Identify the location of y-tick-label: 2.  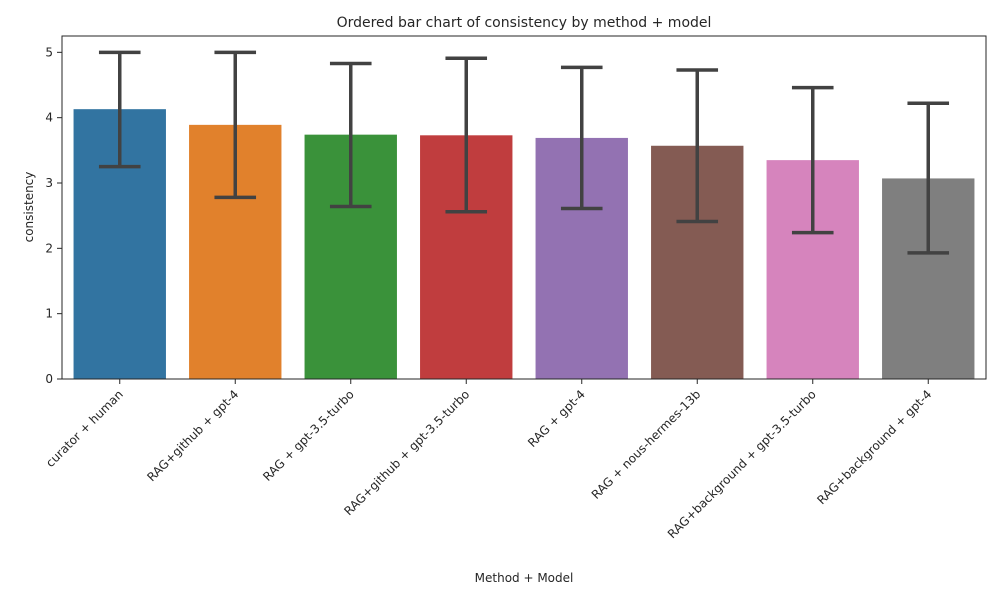
(49, 248).